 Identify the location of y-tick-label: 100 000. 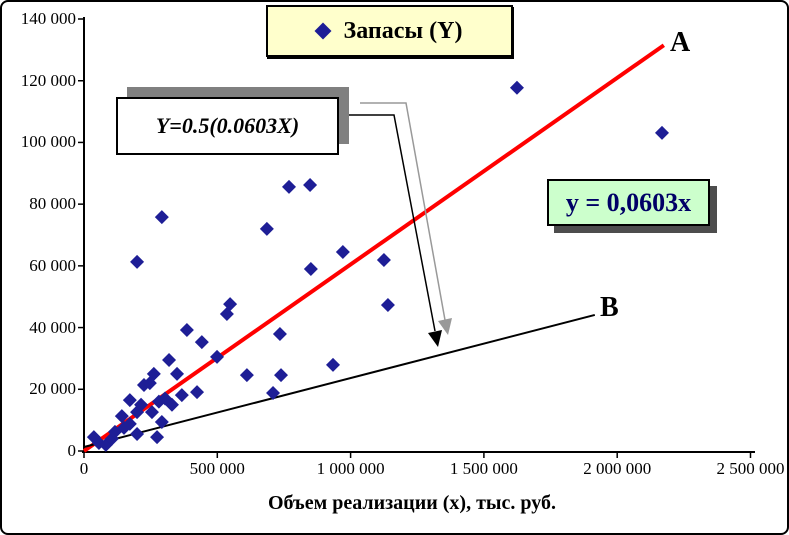
(48, 142).